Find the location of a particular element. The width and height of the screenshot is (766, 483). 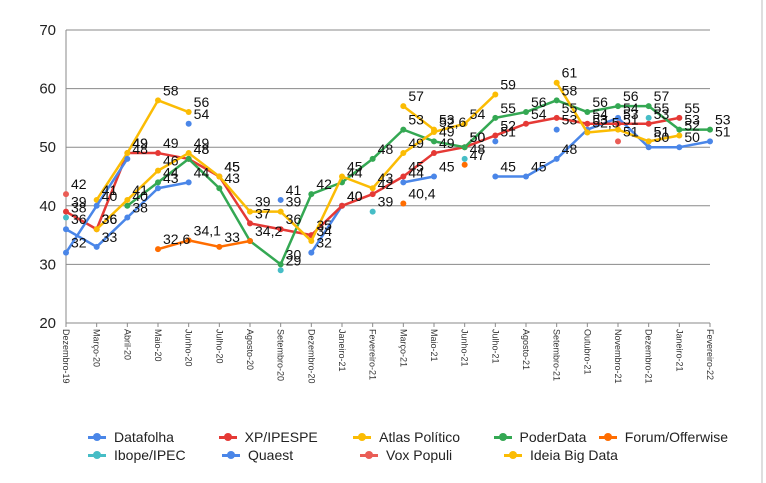

data-label: 55 is located at coordinates (692, 108).